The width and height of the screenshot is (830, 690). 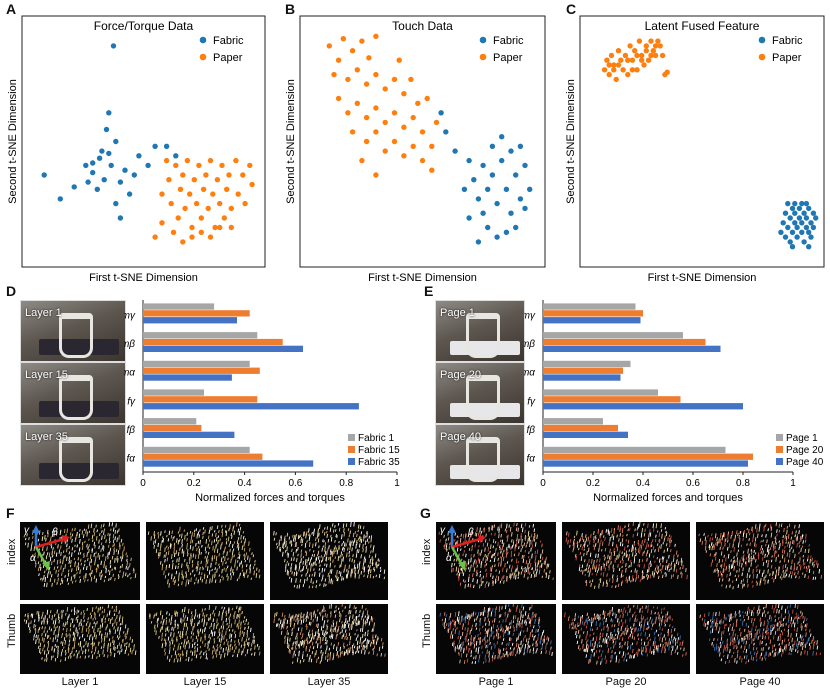 What do you see at coordinates (702, 26) in the screenshot?
I see `chart-title: Latent Fused Feature` at bounding box center [702, 26].